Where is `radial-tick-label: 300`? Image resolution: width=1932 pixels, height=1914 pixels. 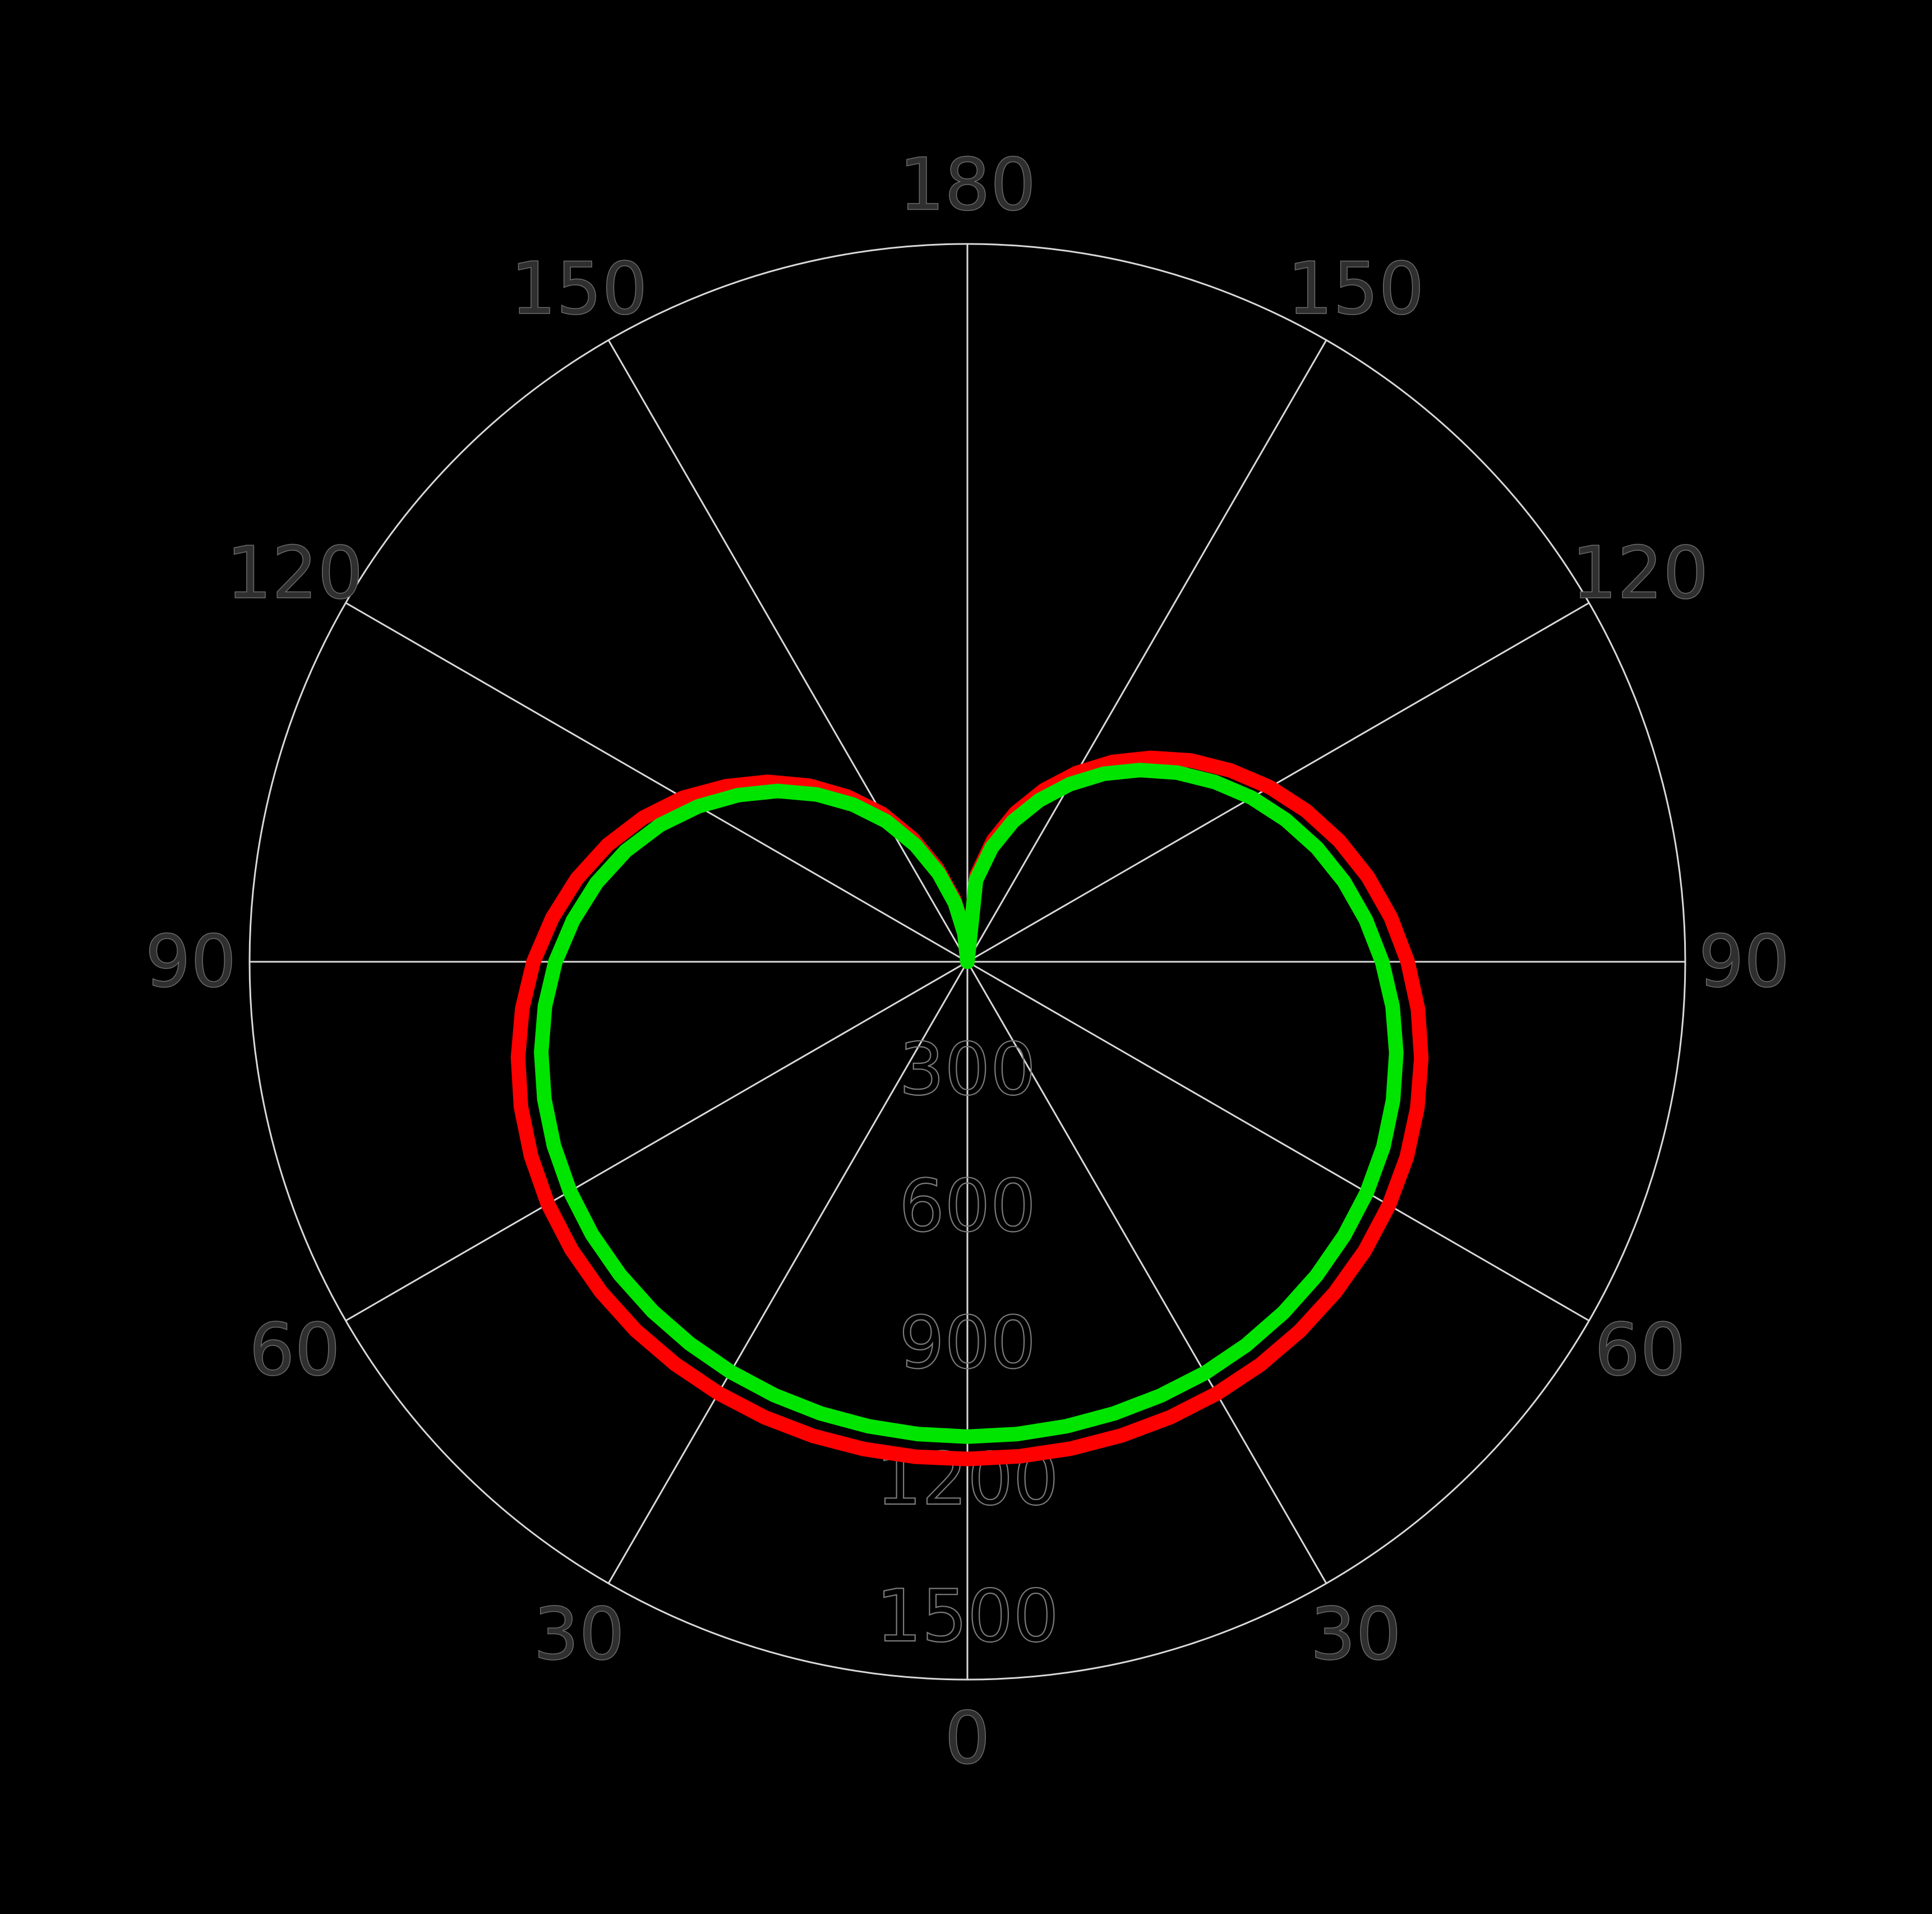
radial-tick-label: 300 is located at coordinates (967, 1070).